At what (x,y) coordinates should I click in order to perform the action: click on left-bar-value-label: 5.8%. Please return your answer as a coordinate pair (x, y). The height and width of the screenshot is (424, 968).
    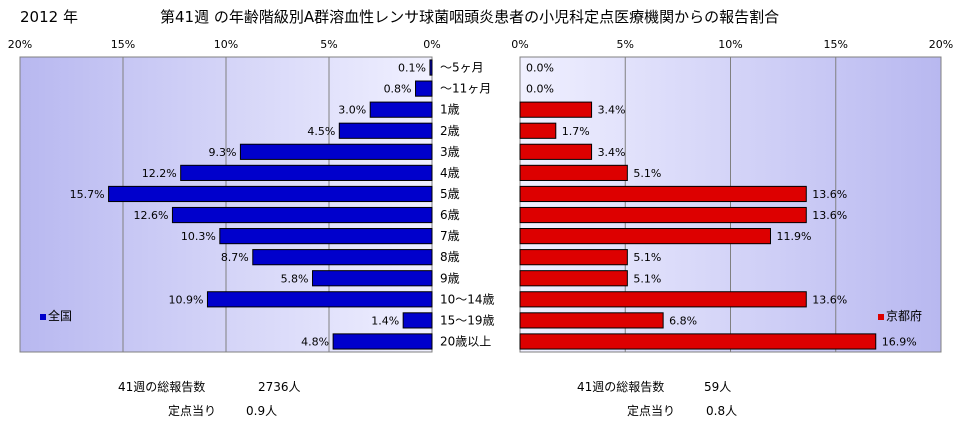
    Looking at the image, I should click on (295, 278).